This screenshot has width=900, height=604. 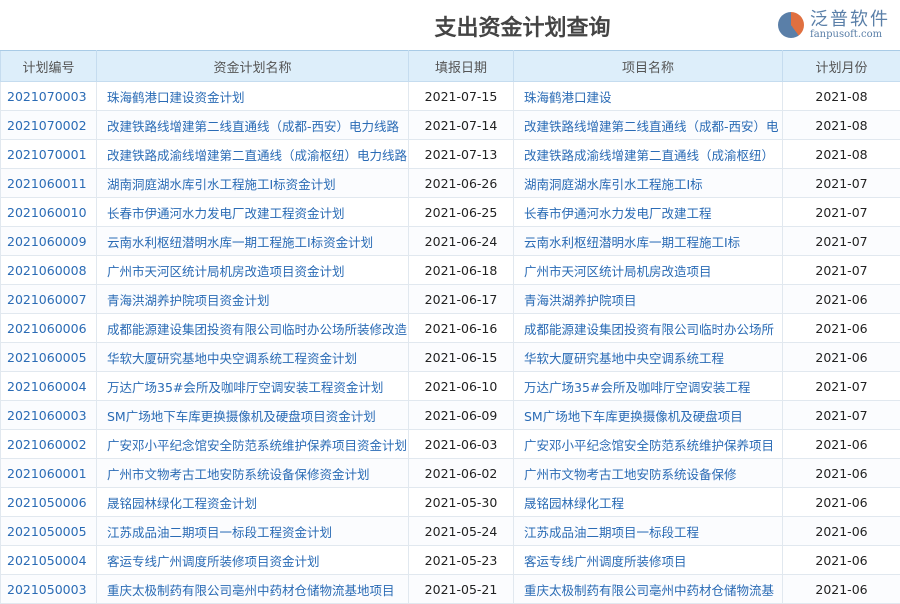 I want to click on project-name-link: 改建铁路成渝线增建第二直通线（成渝枢纽）, so click(x=648, y=154).